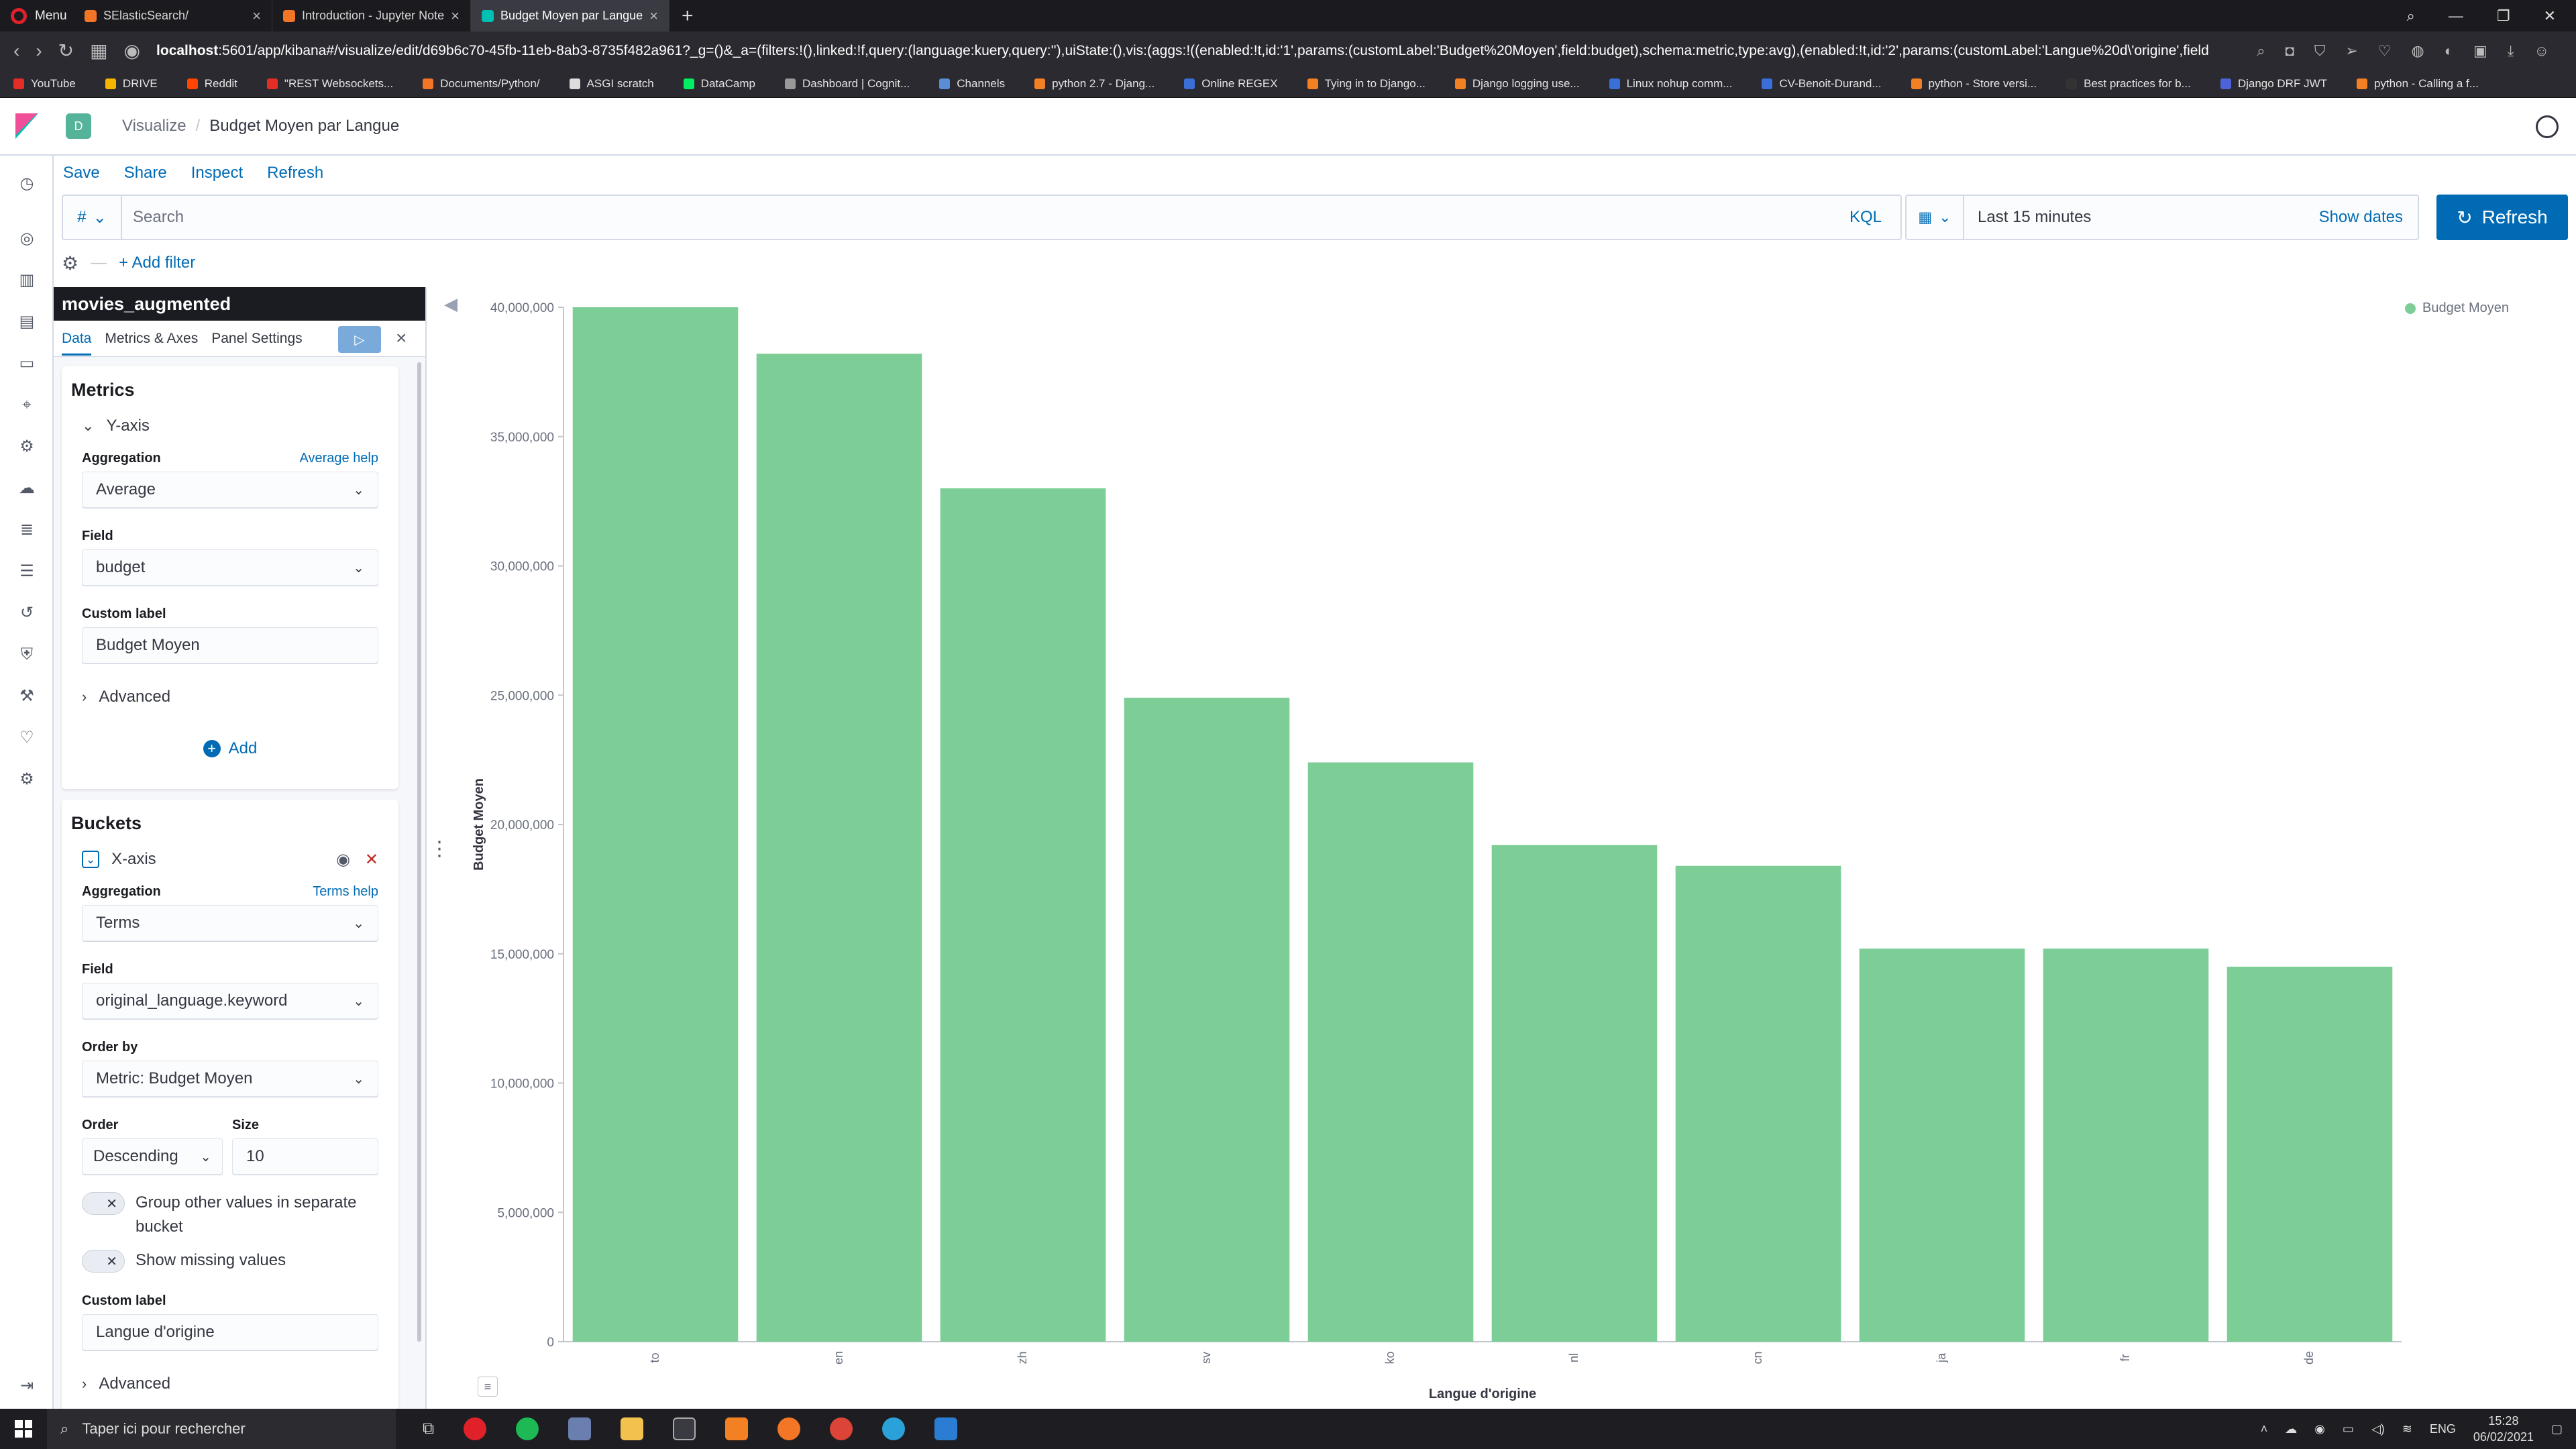 Image resolution: width=2576 pixels, height=1449 pixels. Describe the element at coordinates (475, 1428) in the screenshot. I see `opera-taskbar-icon` at that location.